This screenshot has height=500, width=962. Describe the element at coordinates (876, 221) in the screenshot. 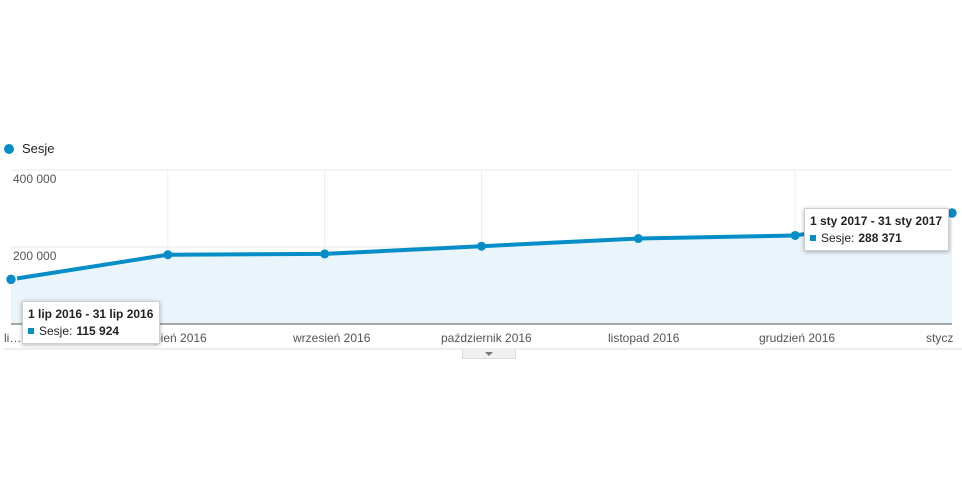

I see `tooltip-title: 1 sty 2017 - 31 sty 2017` at that location.